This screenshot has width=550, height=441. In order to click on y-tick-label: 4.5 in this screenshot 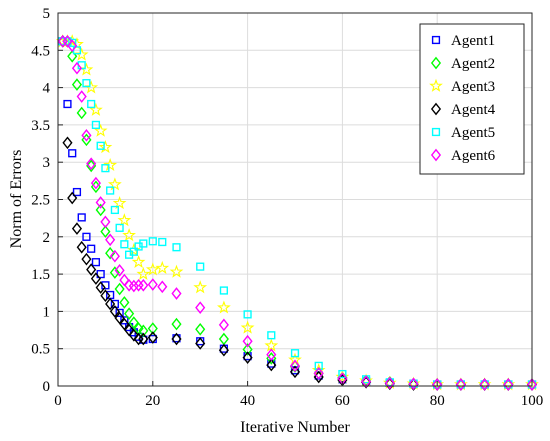, I will do `click(40, 51)`.